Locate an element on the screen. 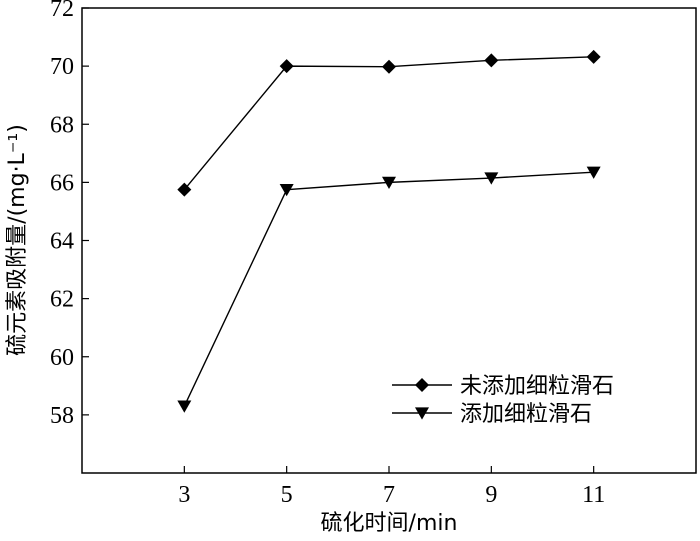 This screenshot has width=700, height=541. y-tick-label: 70 is located at coordinates (62, 67).